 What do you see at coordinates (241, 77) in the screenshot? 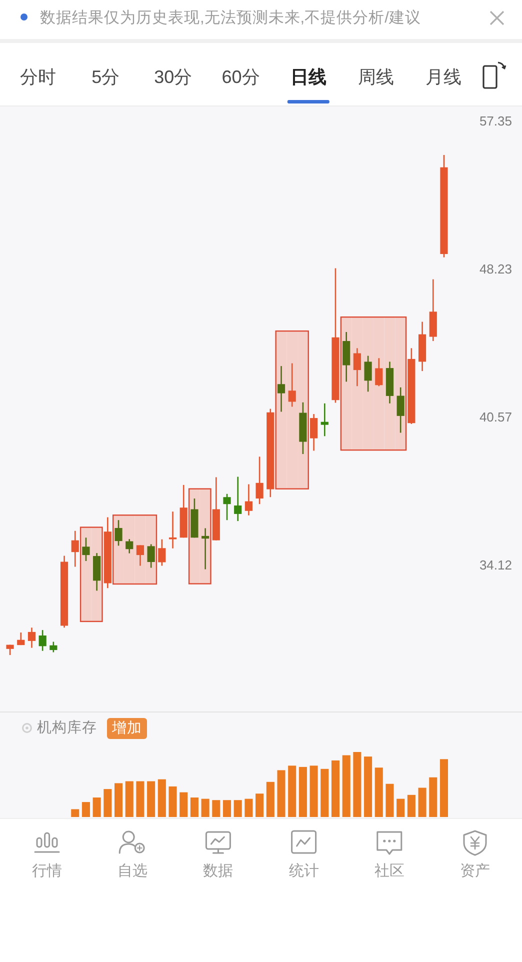
I see `text: 60分` at bounding box center [241, 77].